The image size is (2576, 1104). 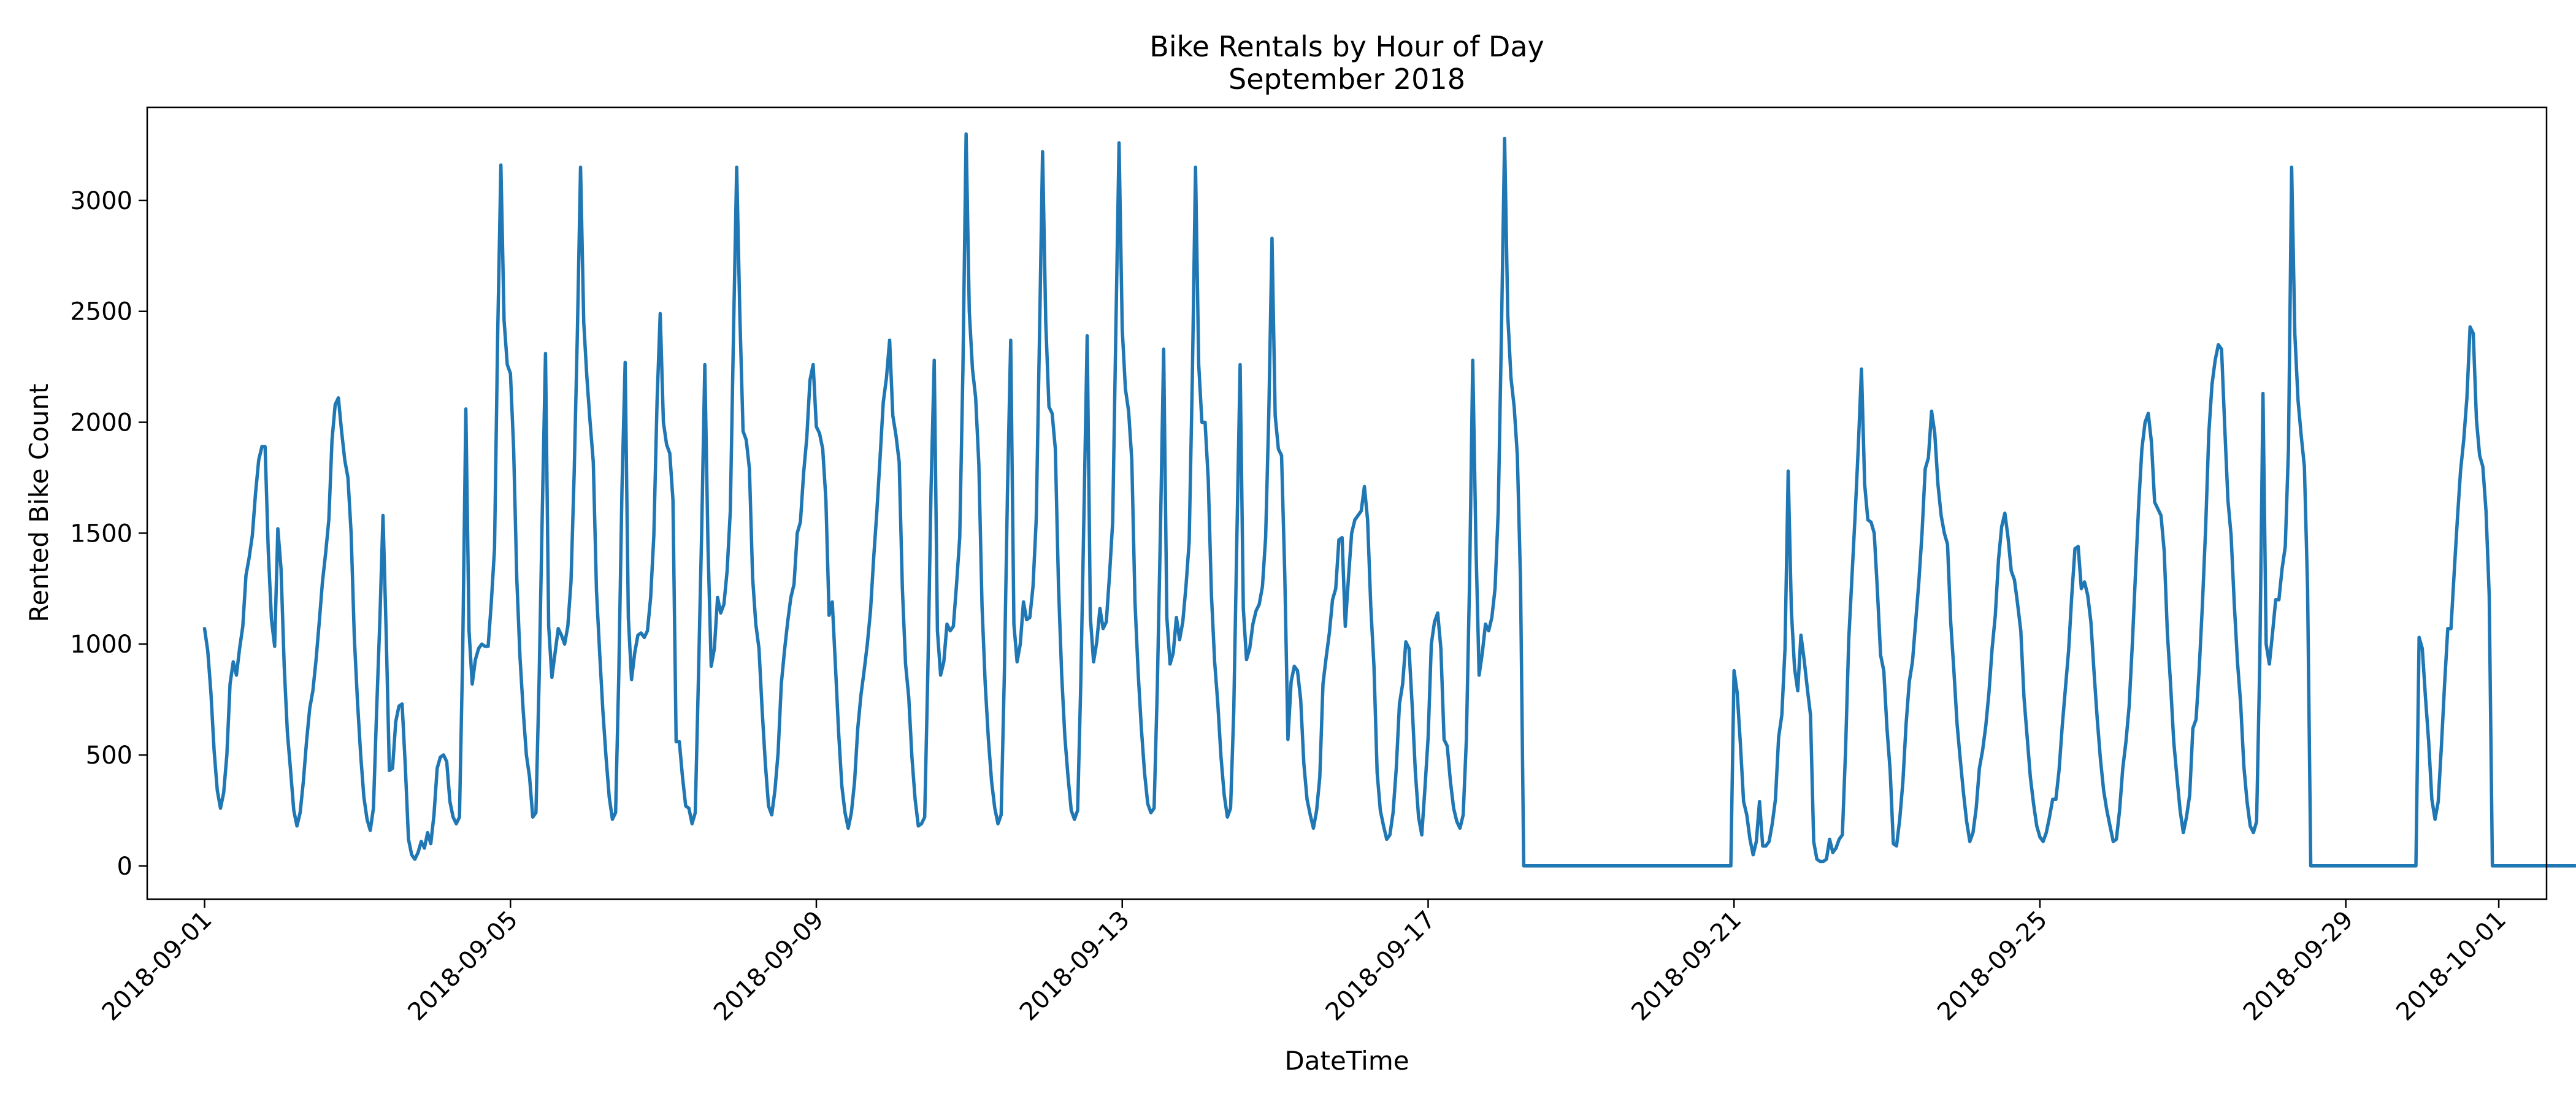 I want to click on y-tick-label-4: 2000, so click(x=101, y=423).